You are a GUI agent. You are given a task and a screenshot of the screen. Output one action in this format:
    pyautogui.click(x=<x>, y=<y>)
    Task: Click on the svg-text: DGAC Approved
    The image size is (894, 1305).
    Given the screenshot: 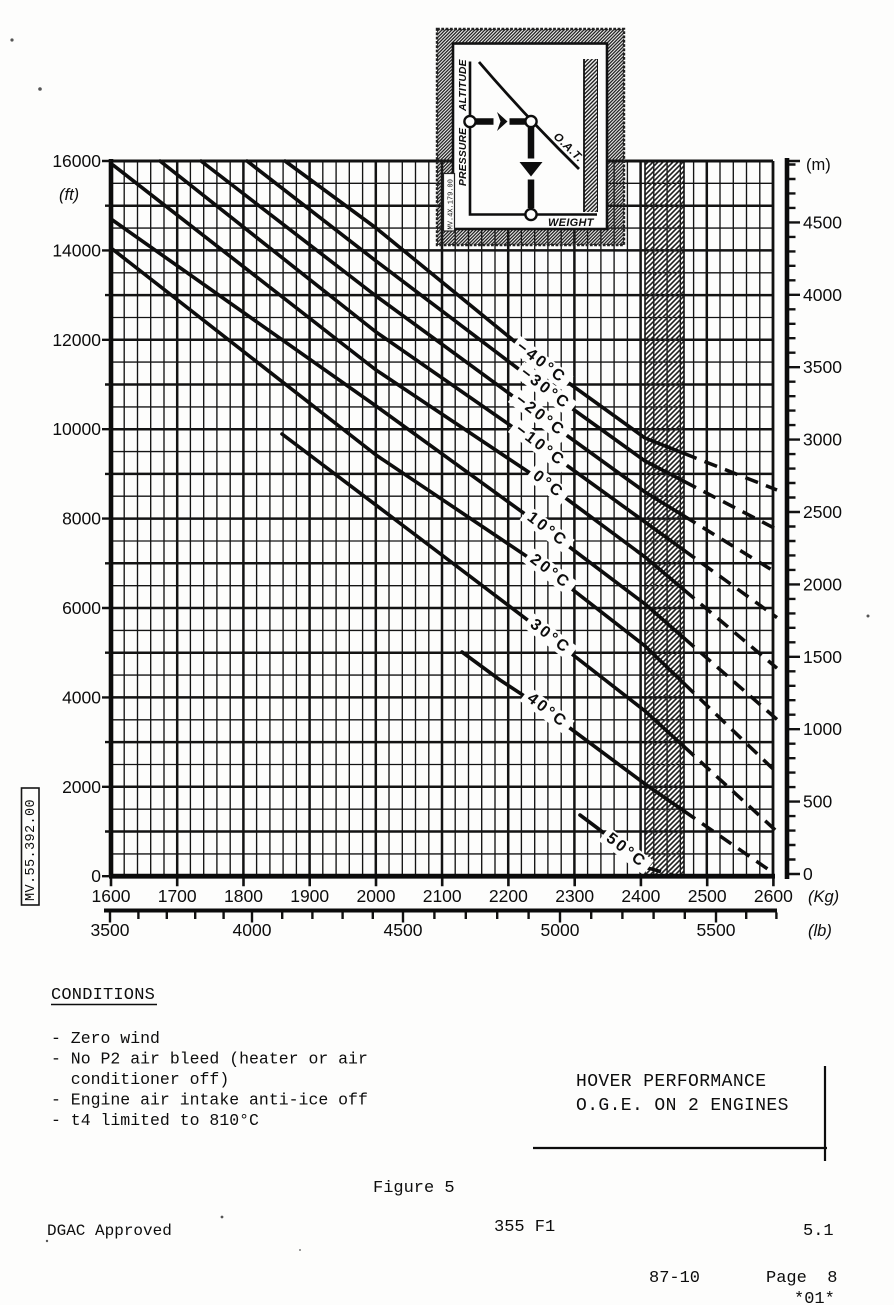 What is the action you would take?
    pyautogui.click(x=109, y=1231)
    